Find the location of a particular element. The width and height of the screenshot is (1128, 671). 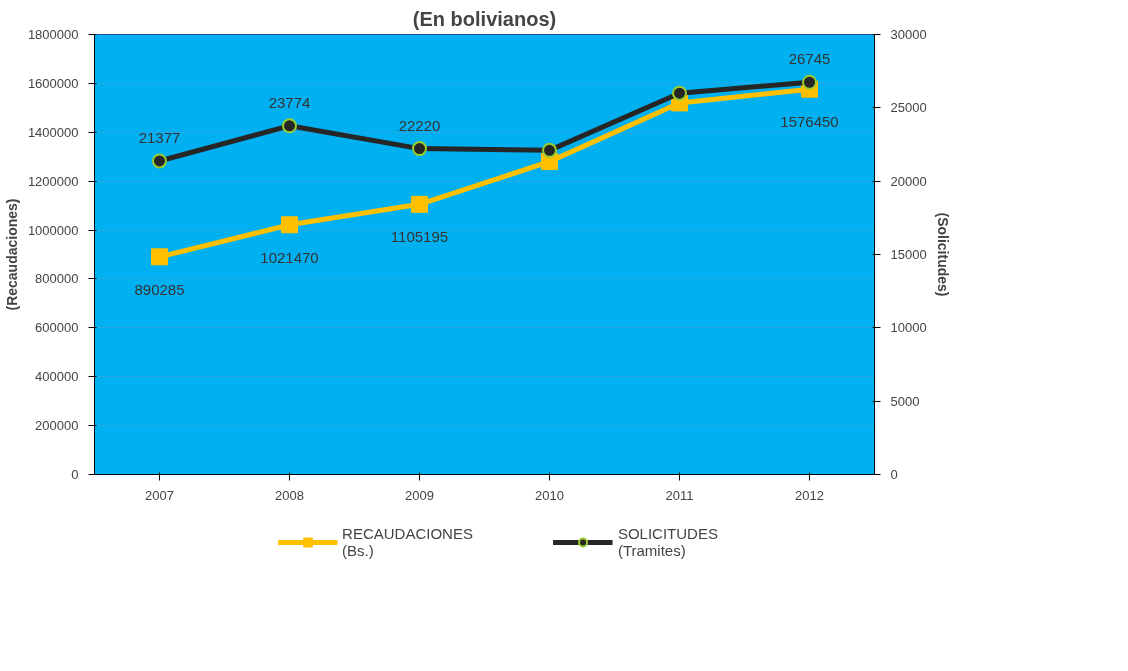

y-tick-label: 0 is located at coordinates (75, 474).